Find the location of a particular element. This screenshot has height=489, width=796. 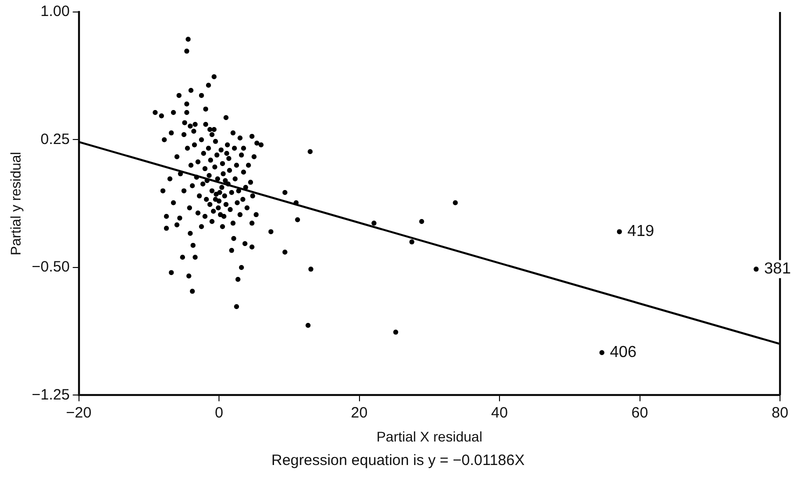

y-tick-label: 0.25 is located at coordinates (55, 139).